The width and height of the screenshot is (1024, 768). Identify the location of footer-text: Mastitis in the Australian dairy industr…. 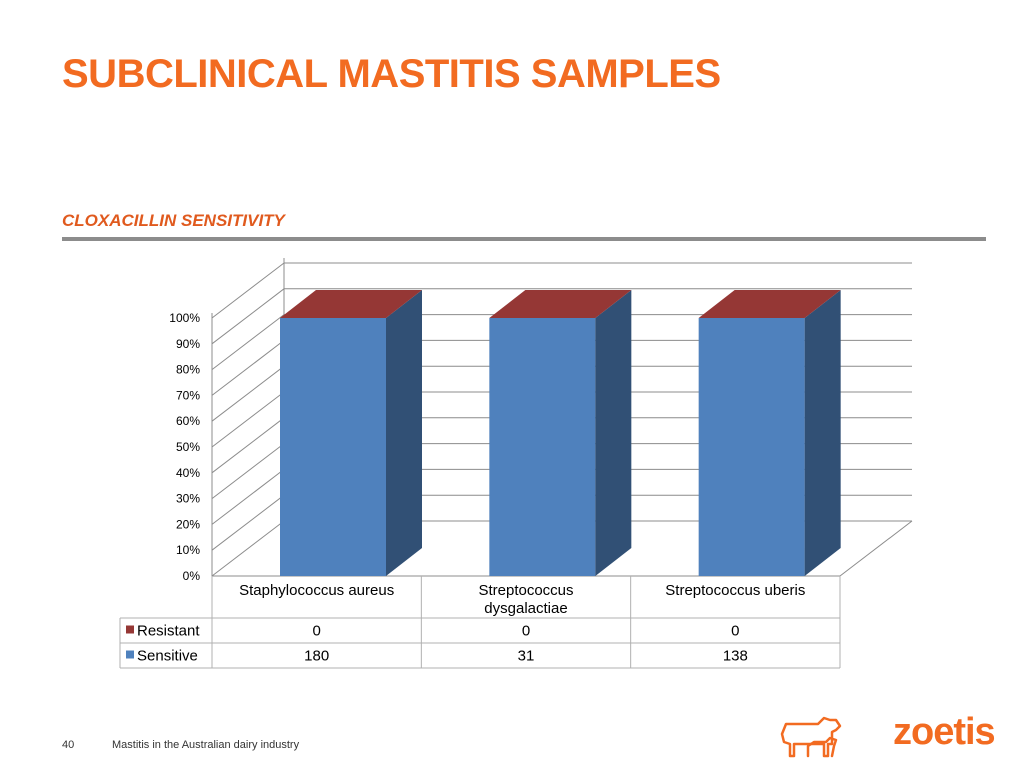
(206, 745).